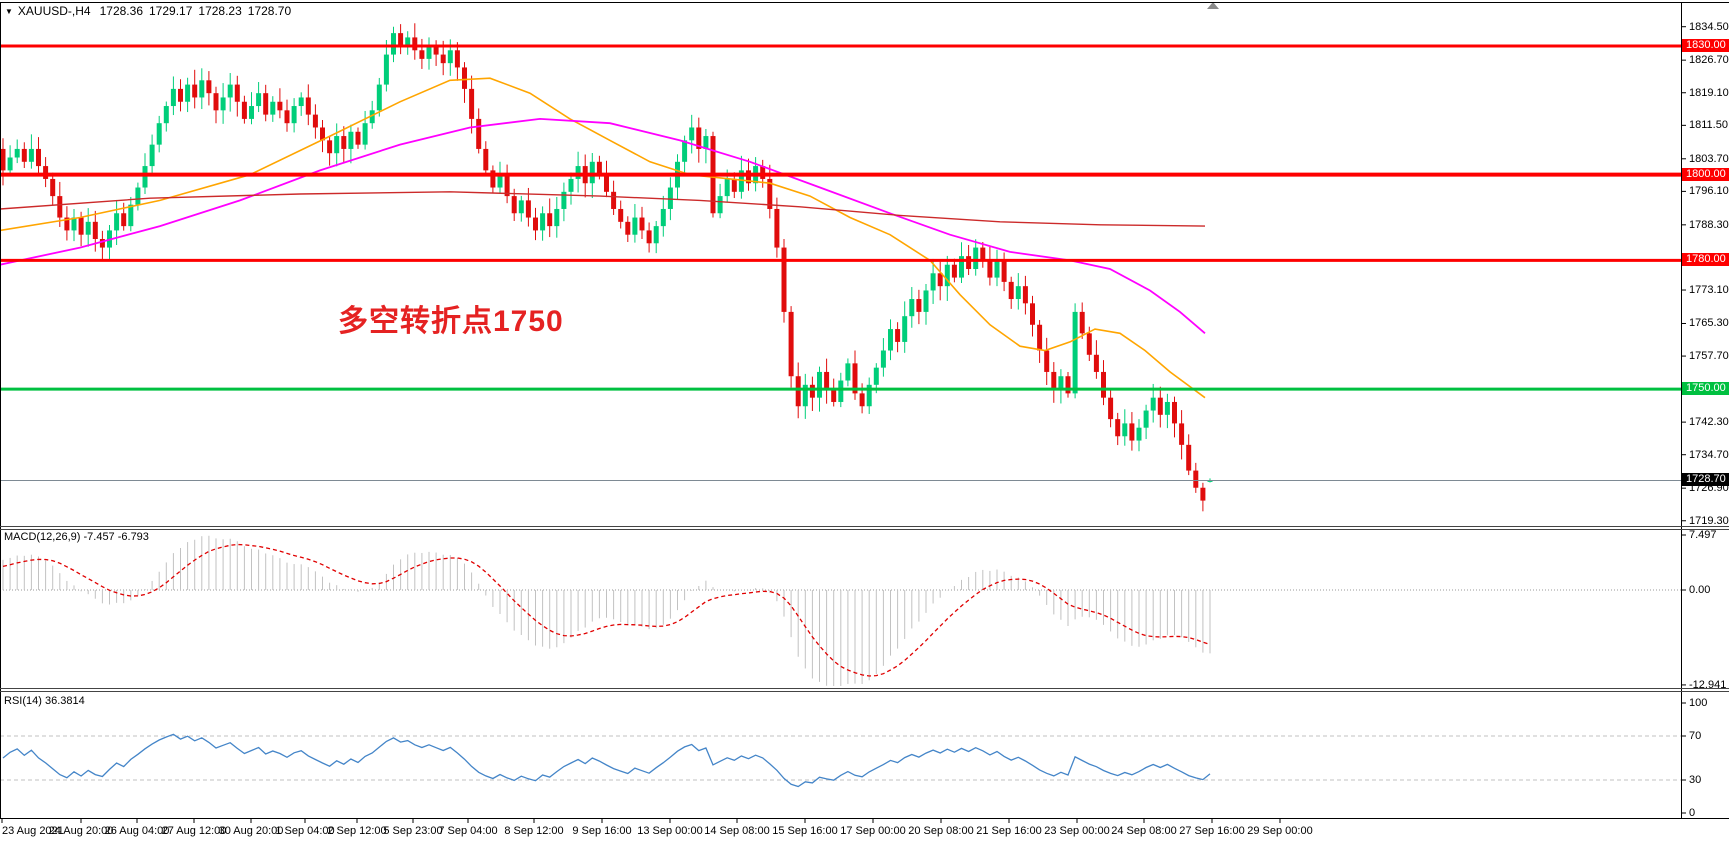 This screenshot has width=1729, height=842. What do you see at coordinates (64, 701) in the screenshot?
I see `rsi-value: 36.3814` at bounding box center [64, 701].